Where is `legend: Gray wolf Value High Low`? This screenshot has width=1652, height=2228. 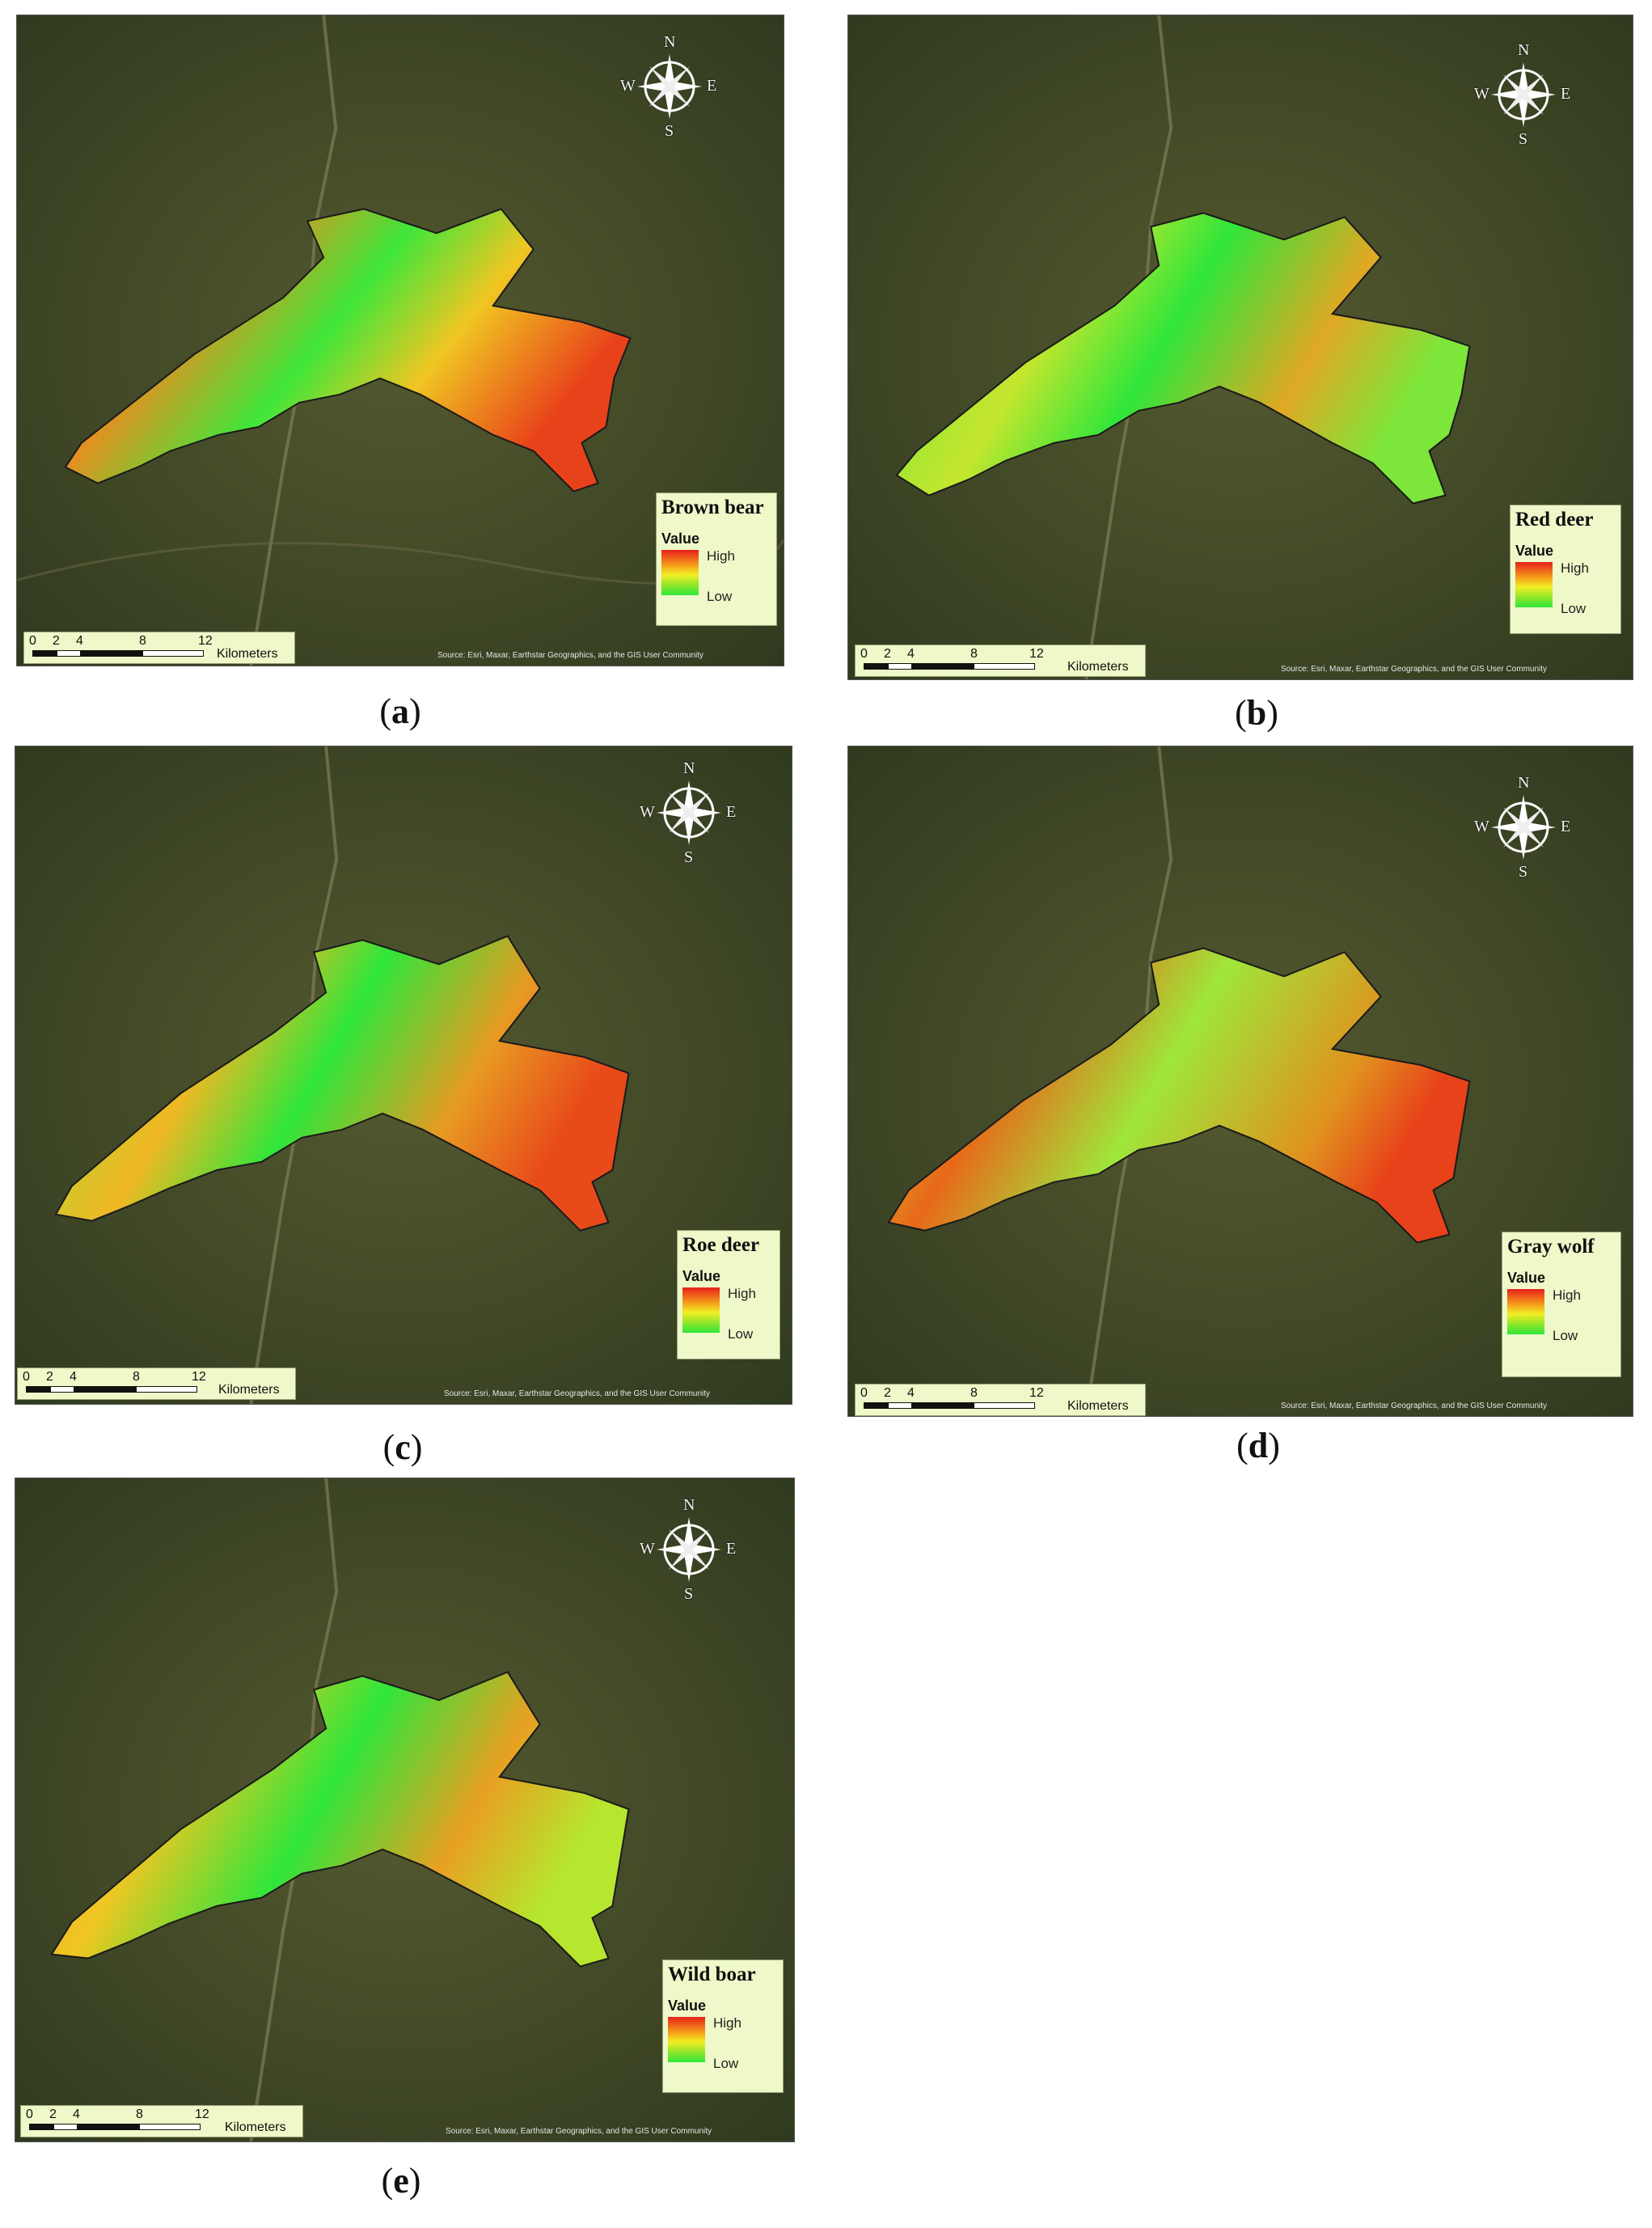
legend: Gray wolf Value High Low is located at coordinates (1561, 1304).